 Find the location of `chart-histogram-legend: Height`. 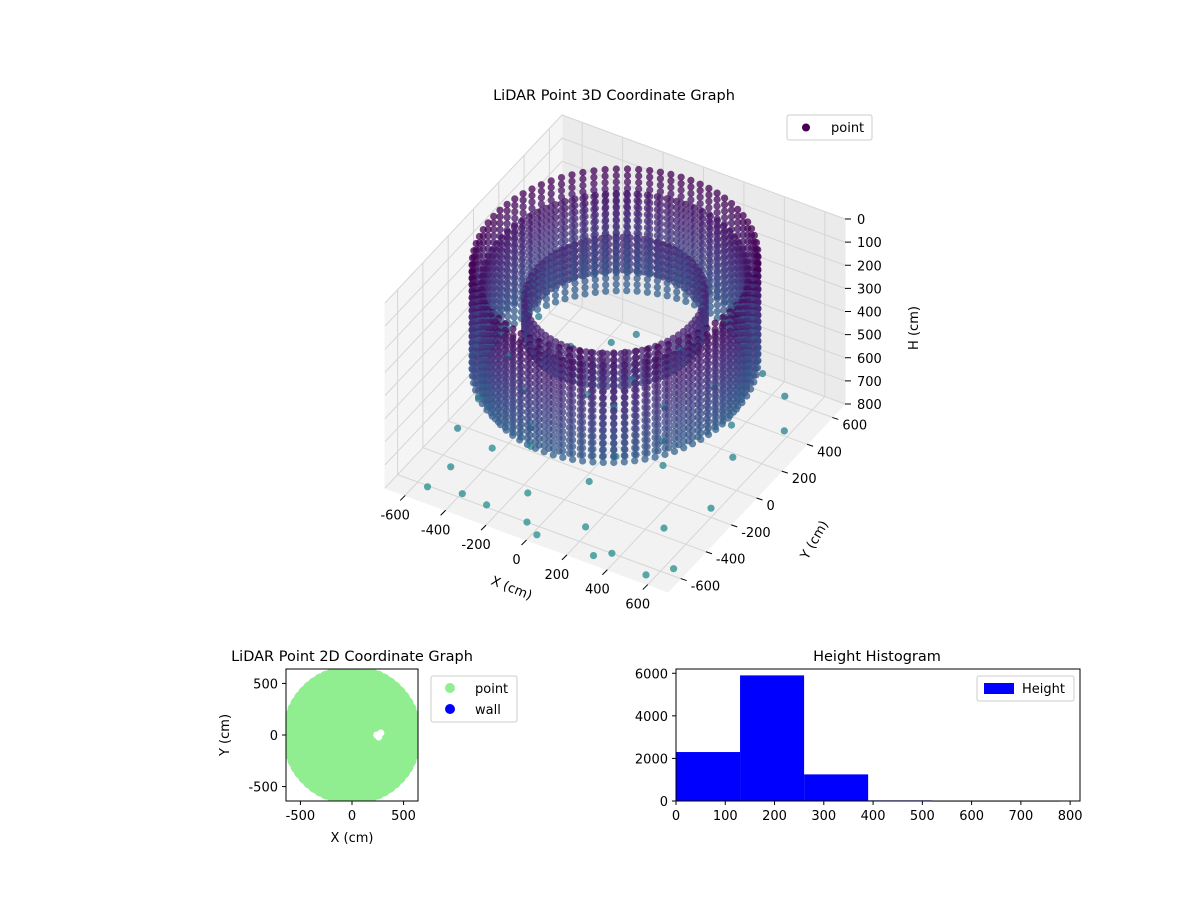

chart-histogram-legend: Height is located at coordinates (1025, 688).